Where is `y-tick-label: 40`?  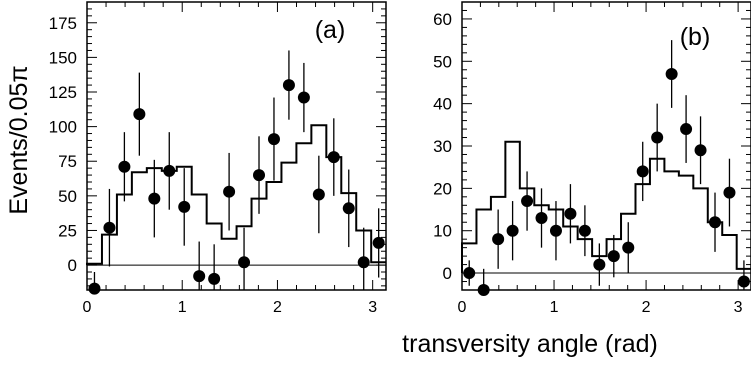
y-tick-label: 40 is located at coordinates (442, 104).